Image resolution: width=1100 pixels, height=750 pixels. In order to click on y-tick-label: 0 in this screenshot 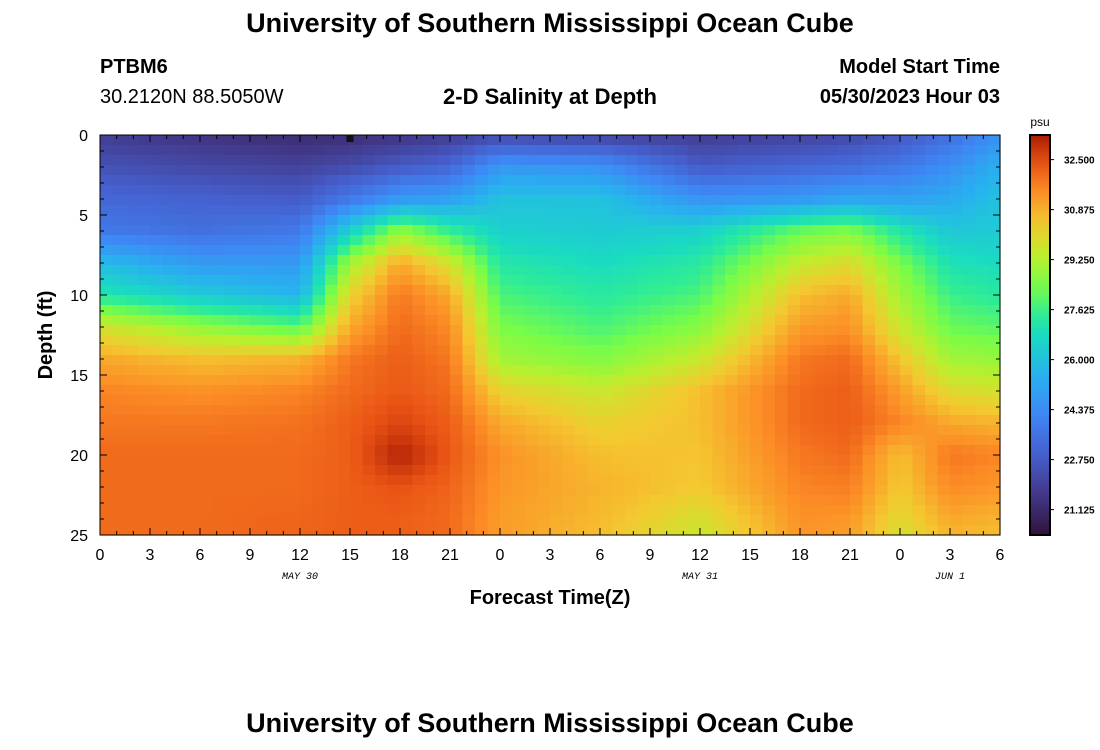, I will do `click(83, 136)`.